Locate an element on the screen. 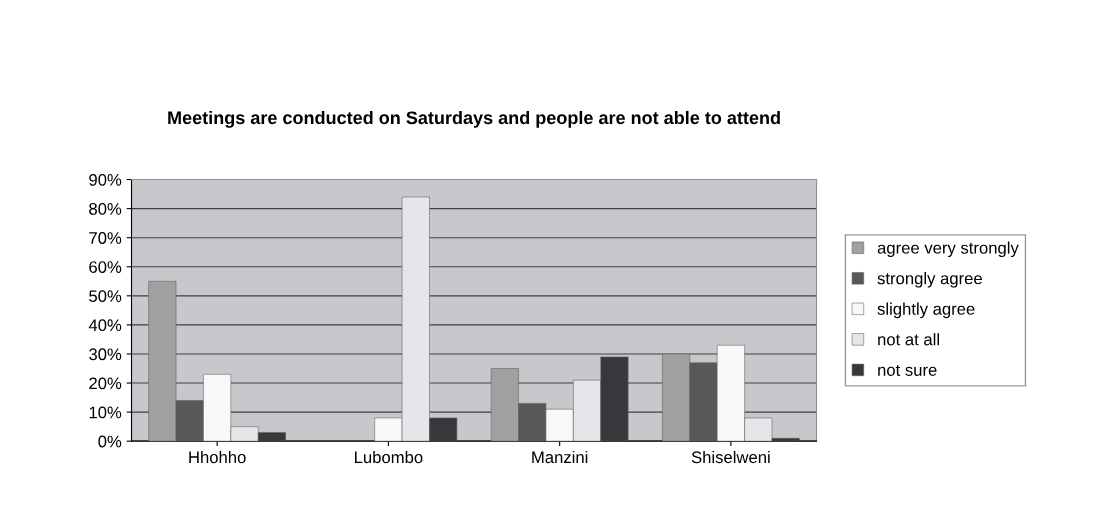 This screenshot has height=513, width=1096. y-tick-label: 60% is located at coordinates (105, 267).